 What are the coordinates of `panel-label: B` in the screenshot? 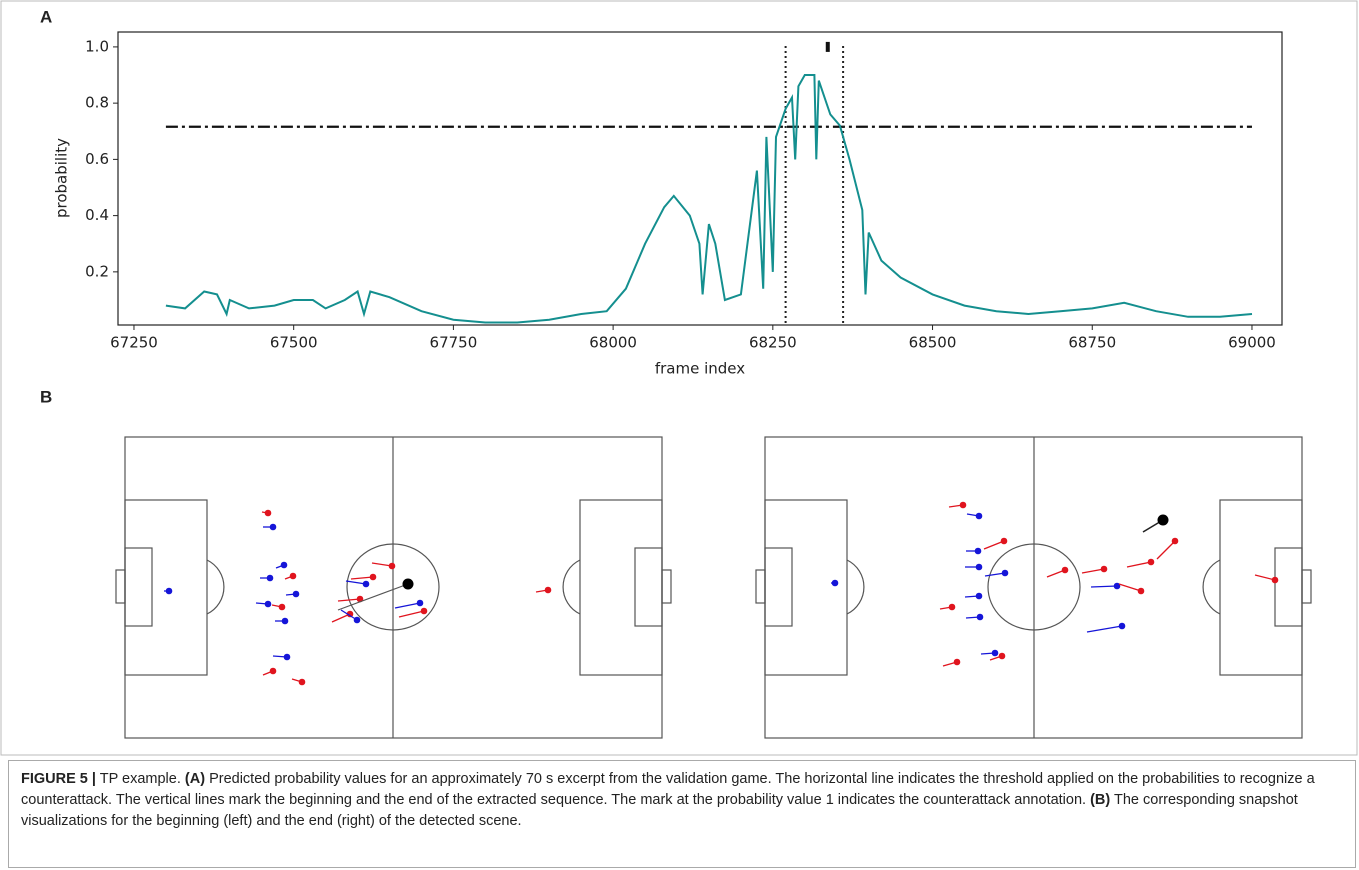 It's located at (46, 396).